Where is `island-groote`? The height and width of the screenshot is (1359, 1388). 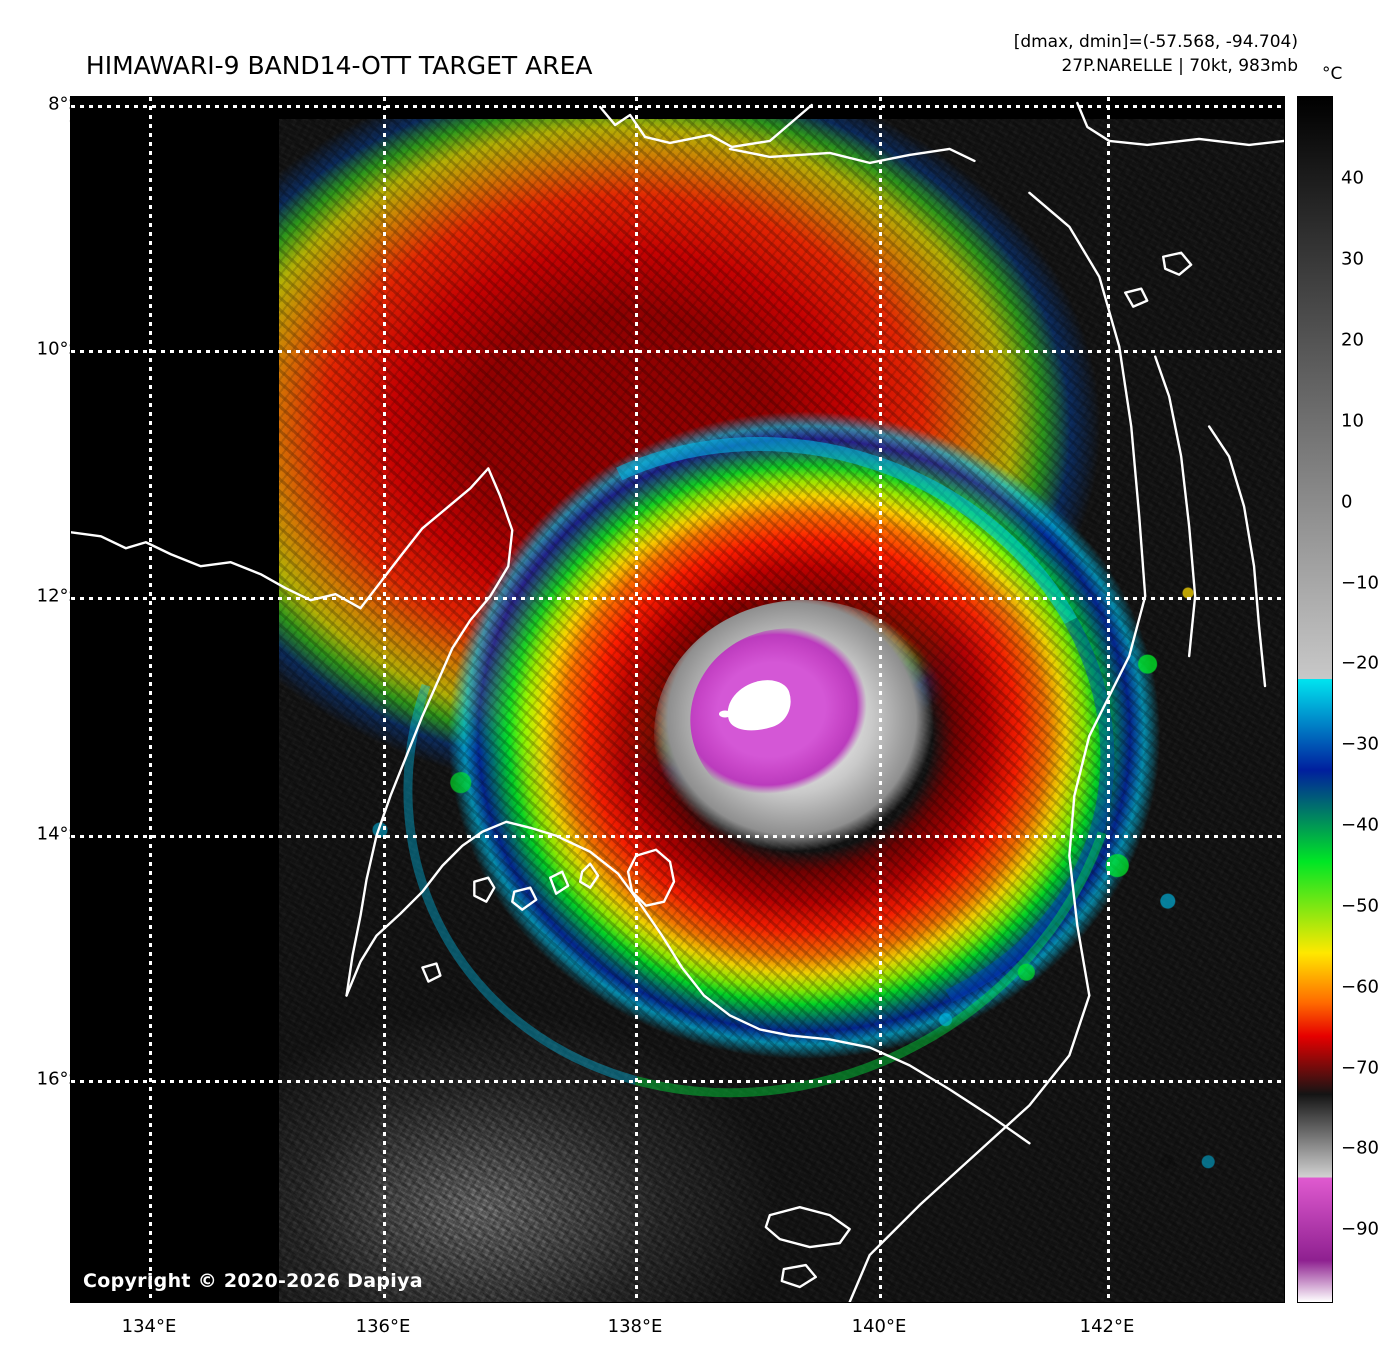 island-groote is located at coordinates (651, 877).